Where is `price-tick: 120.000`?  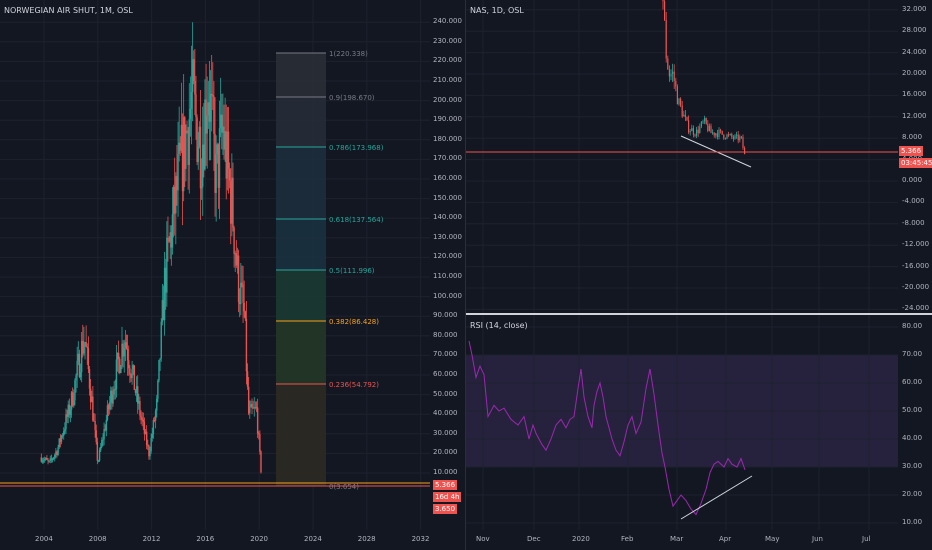 price-tick: 120.000 is located at coordinates (447, 256).